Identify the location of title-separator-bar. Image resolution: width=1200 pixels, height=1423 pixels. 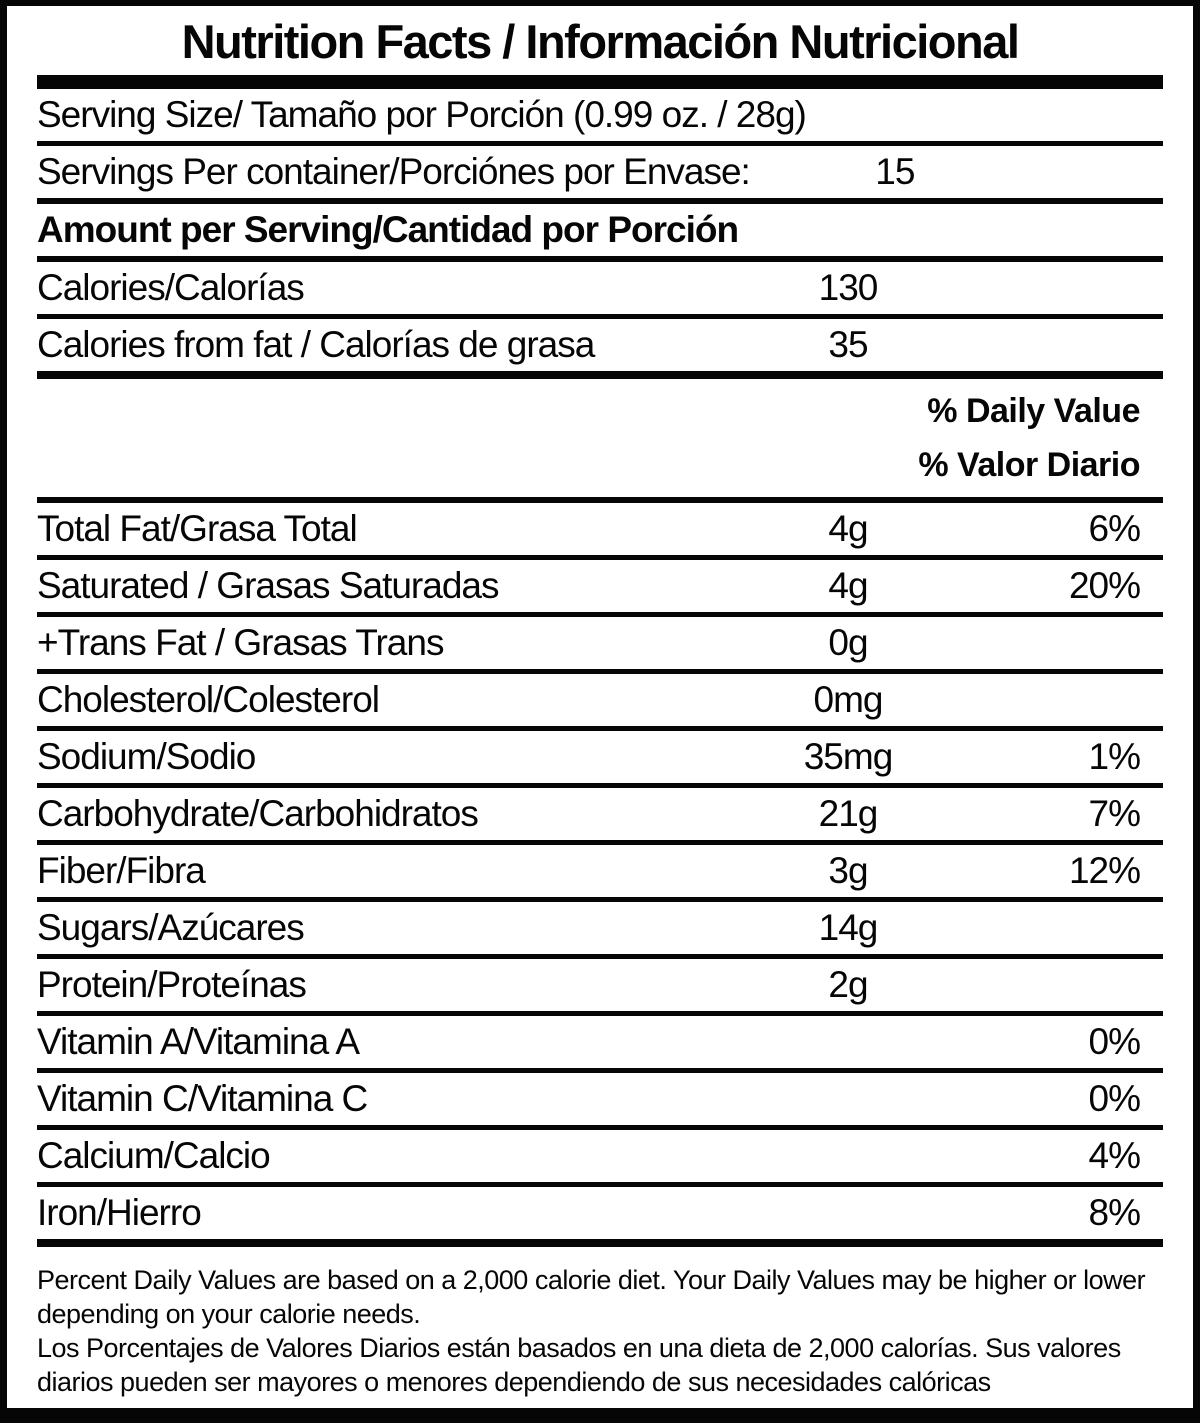
(600, 82).